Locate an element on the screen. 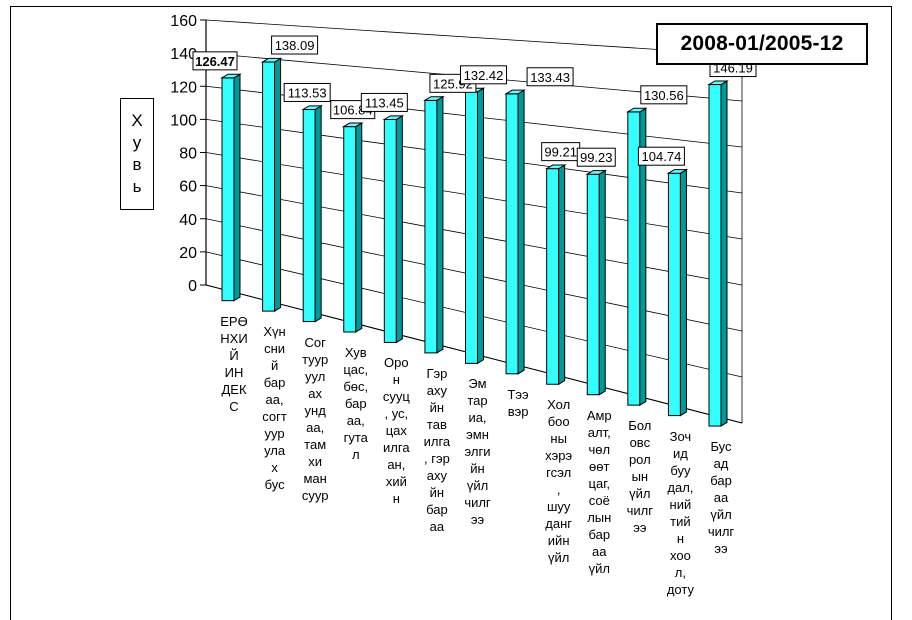  category-label-line: Гэр is located at coordinates (437, 373).